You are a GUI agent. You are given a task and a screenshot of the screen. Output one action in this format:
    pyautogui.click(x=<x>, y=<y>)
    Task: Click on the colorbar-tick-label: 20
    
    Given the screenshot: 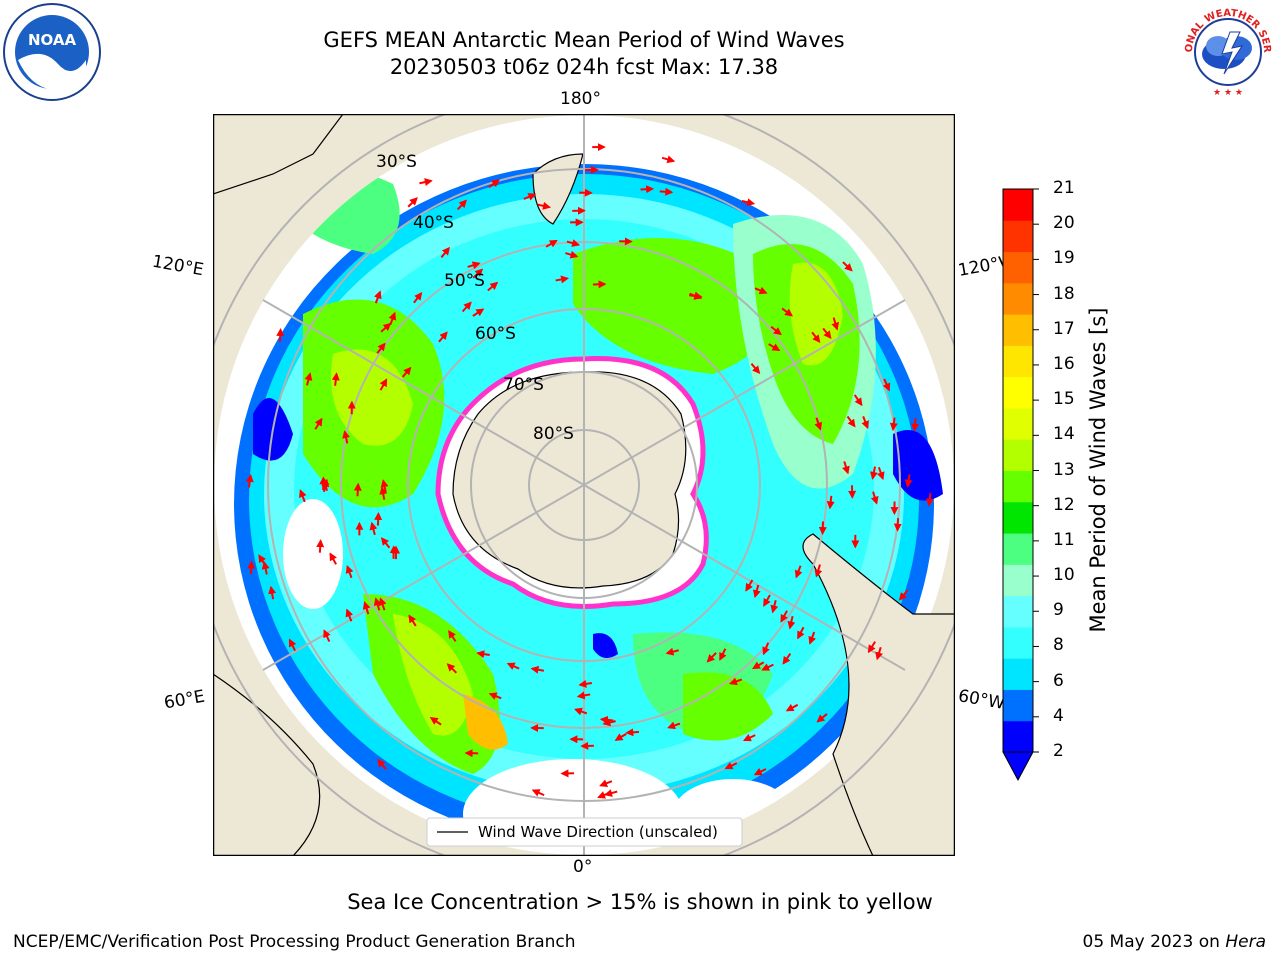 What is the action you would take?
    pyautogui.click(x=1064, y=223)
    